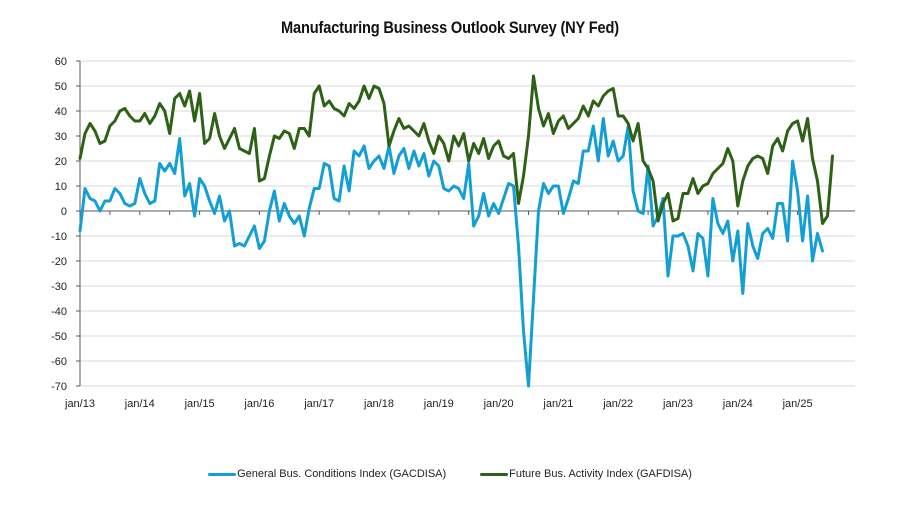  What do you see at coordinates (59, 237) in the screenshot?
I see `y-tick-label: -10` at bounding box center [59, 237].